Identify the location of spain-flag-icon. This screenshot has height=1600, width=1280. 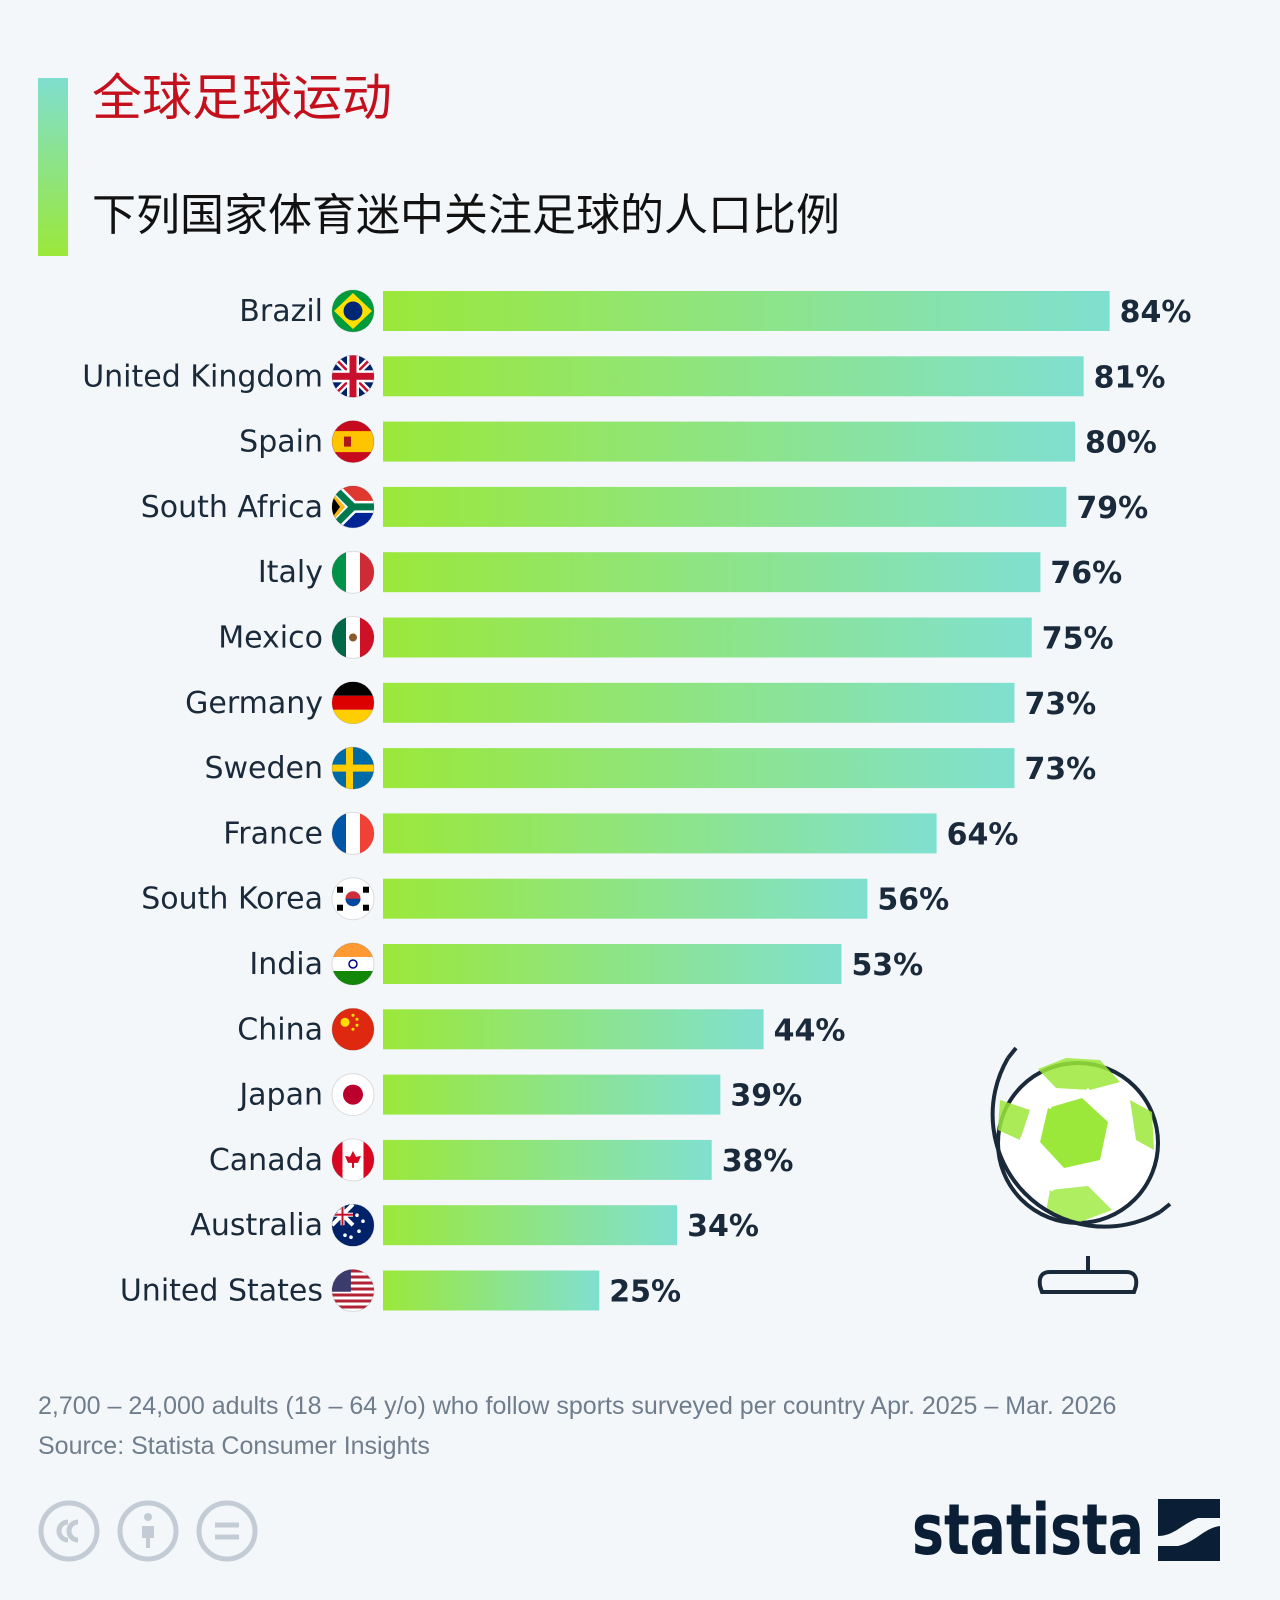
(353, 442).